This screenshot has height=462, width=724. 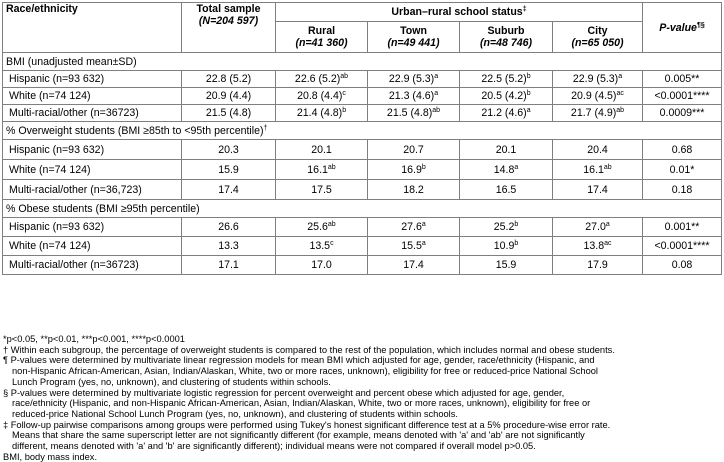 I want to click on cell-value: 25.6, so click(x=317, y=227).